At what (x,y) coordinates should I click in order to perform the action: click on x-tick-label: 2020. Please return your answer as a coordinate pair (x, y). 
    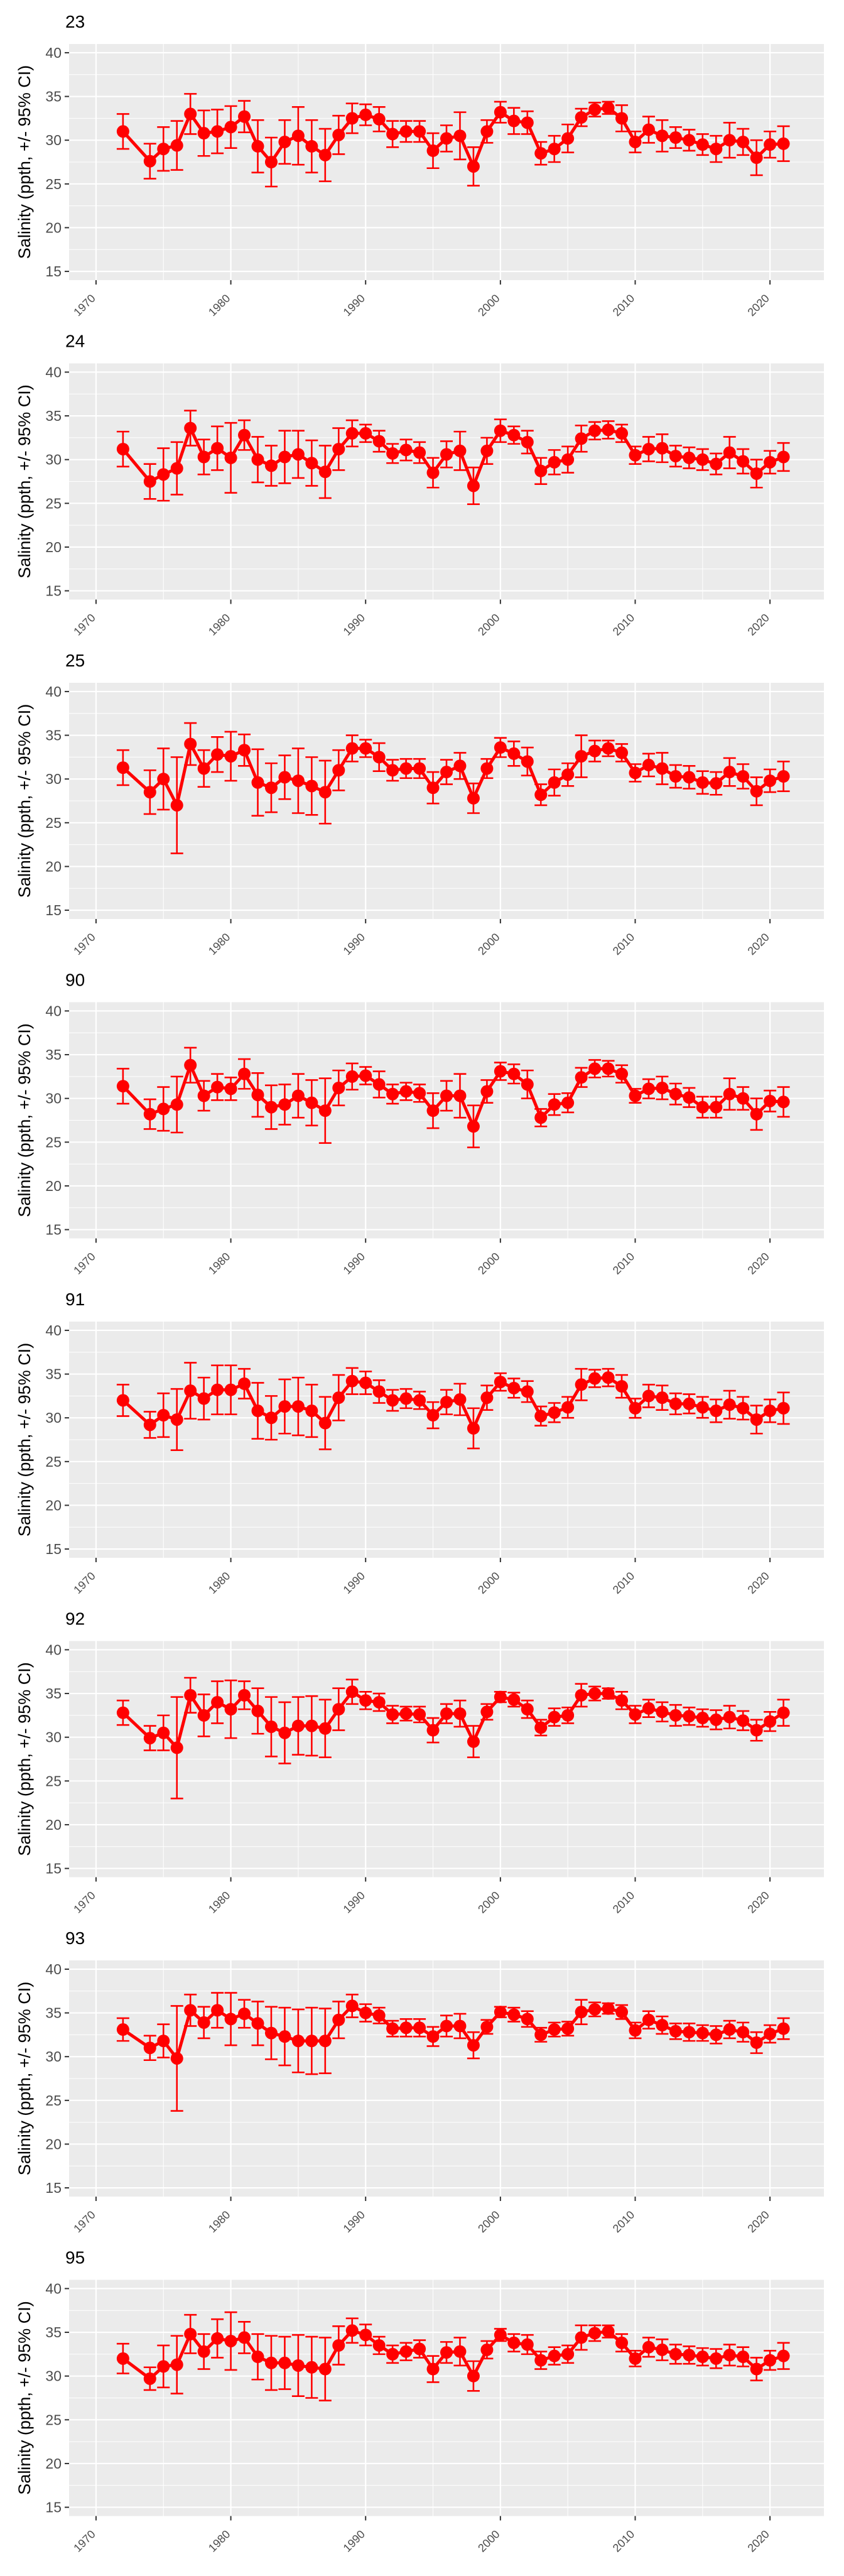
    Looking at the image, I should click on (758, 1902).